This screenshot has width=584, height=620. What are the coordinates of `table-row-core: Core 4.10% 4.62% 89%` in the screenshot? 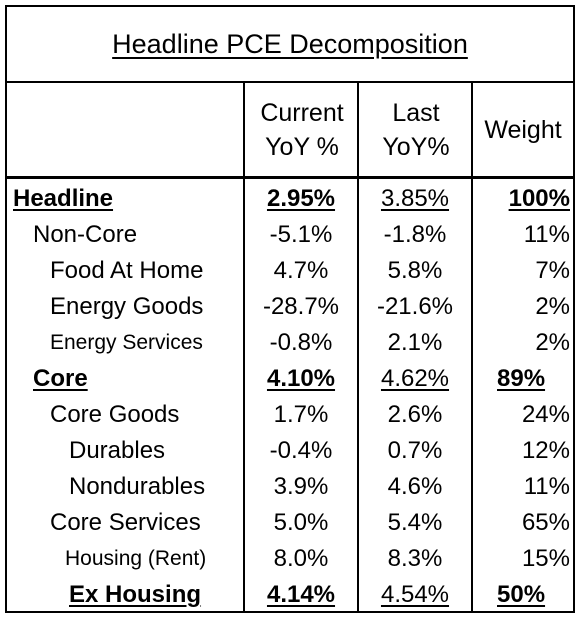 It's located at (290, 379).